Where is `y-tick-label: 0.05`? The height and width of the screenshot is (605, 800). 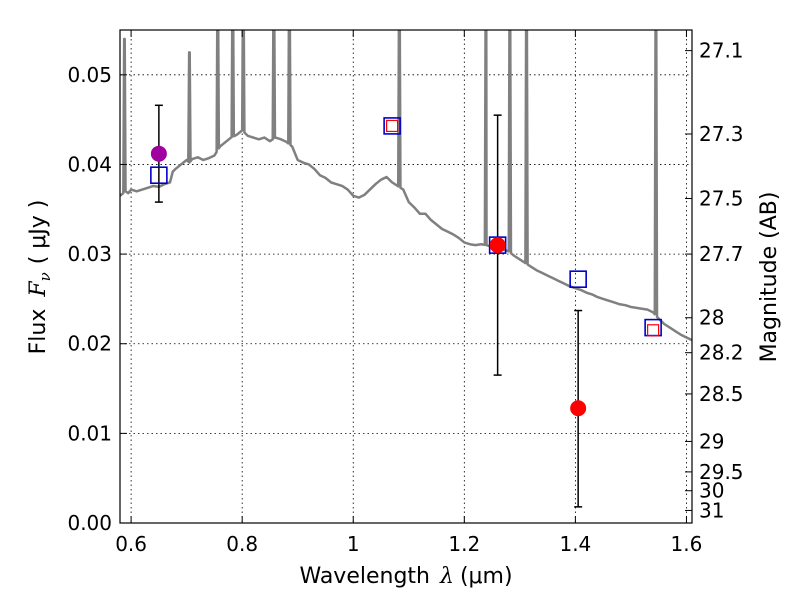
y-tick-label: 0.05 is located at coordinates (89, 75).